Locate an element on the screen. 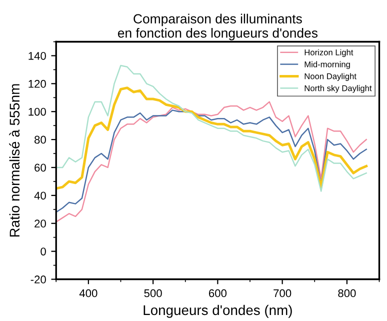  y-tick-label: 40 is located at coordinates (40, 196).